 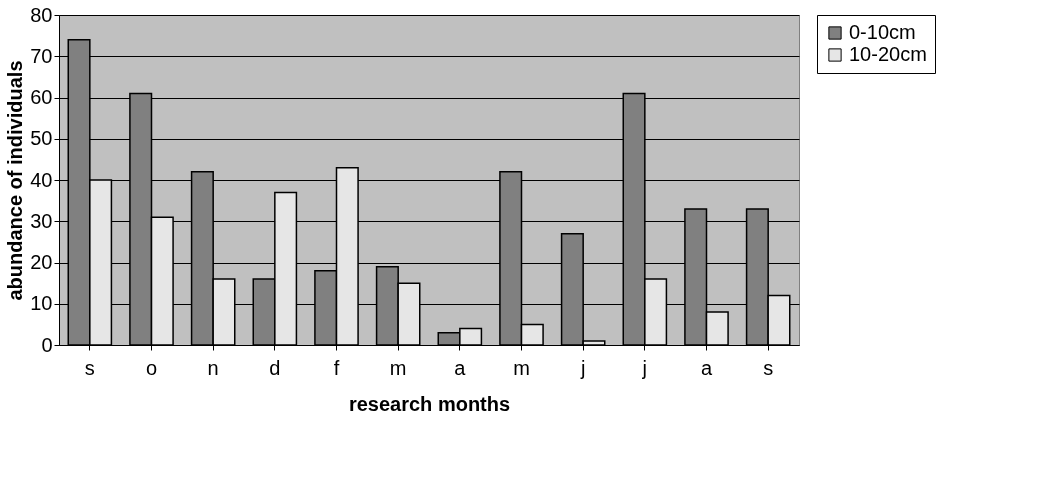 I want to click on x-tick-label: d, so click(x=275, y=367).